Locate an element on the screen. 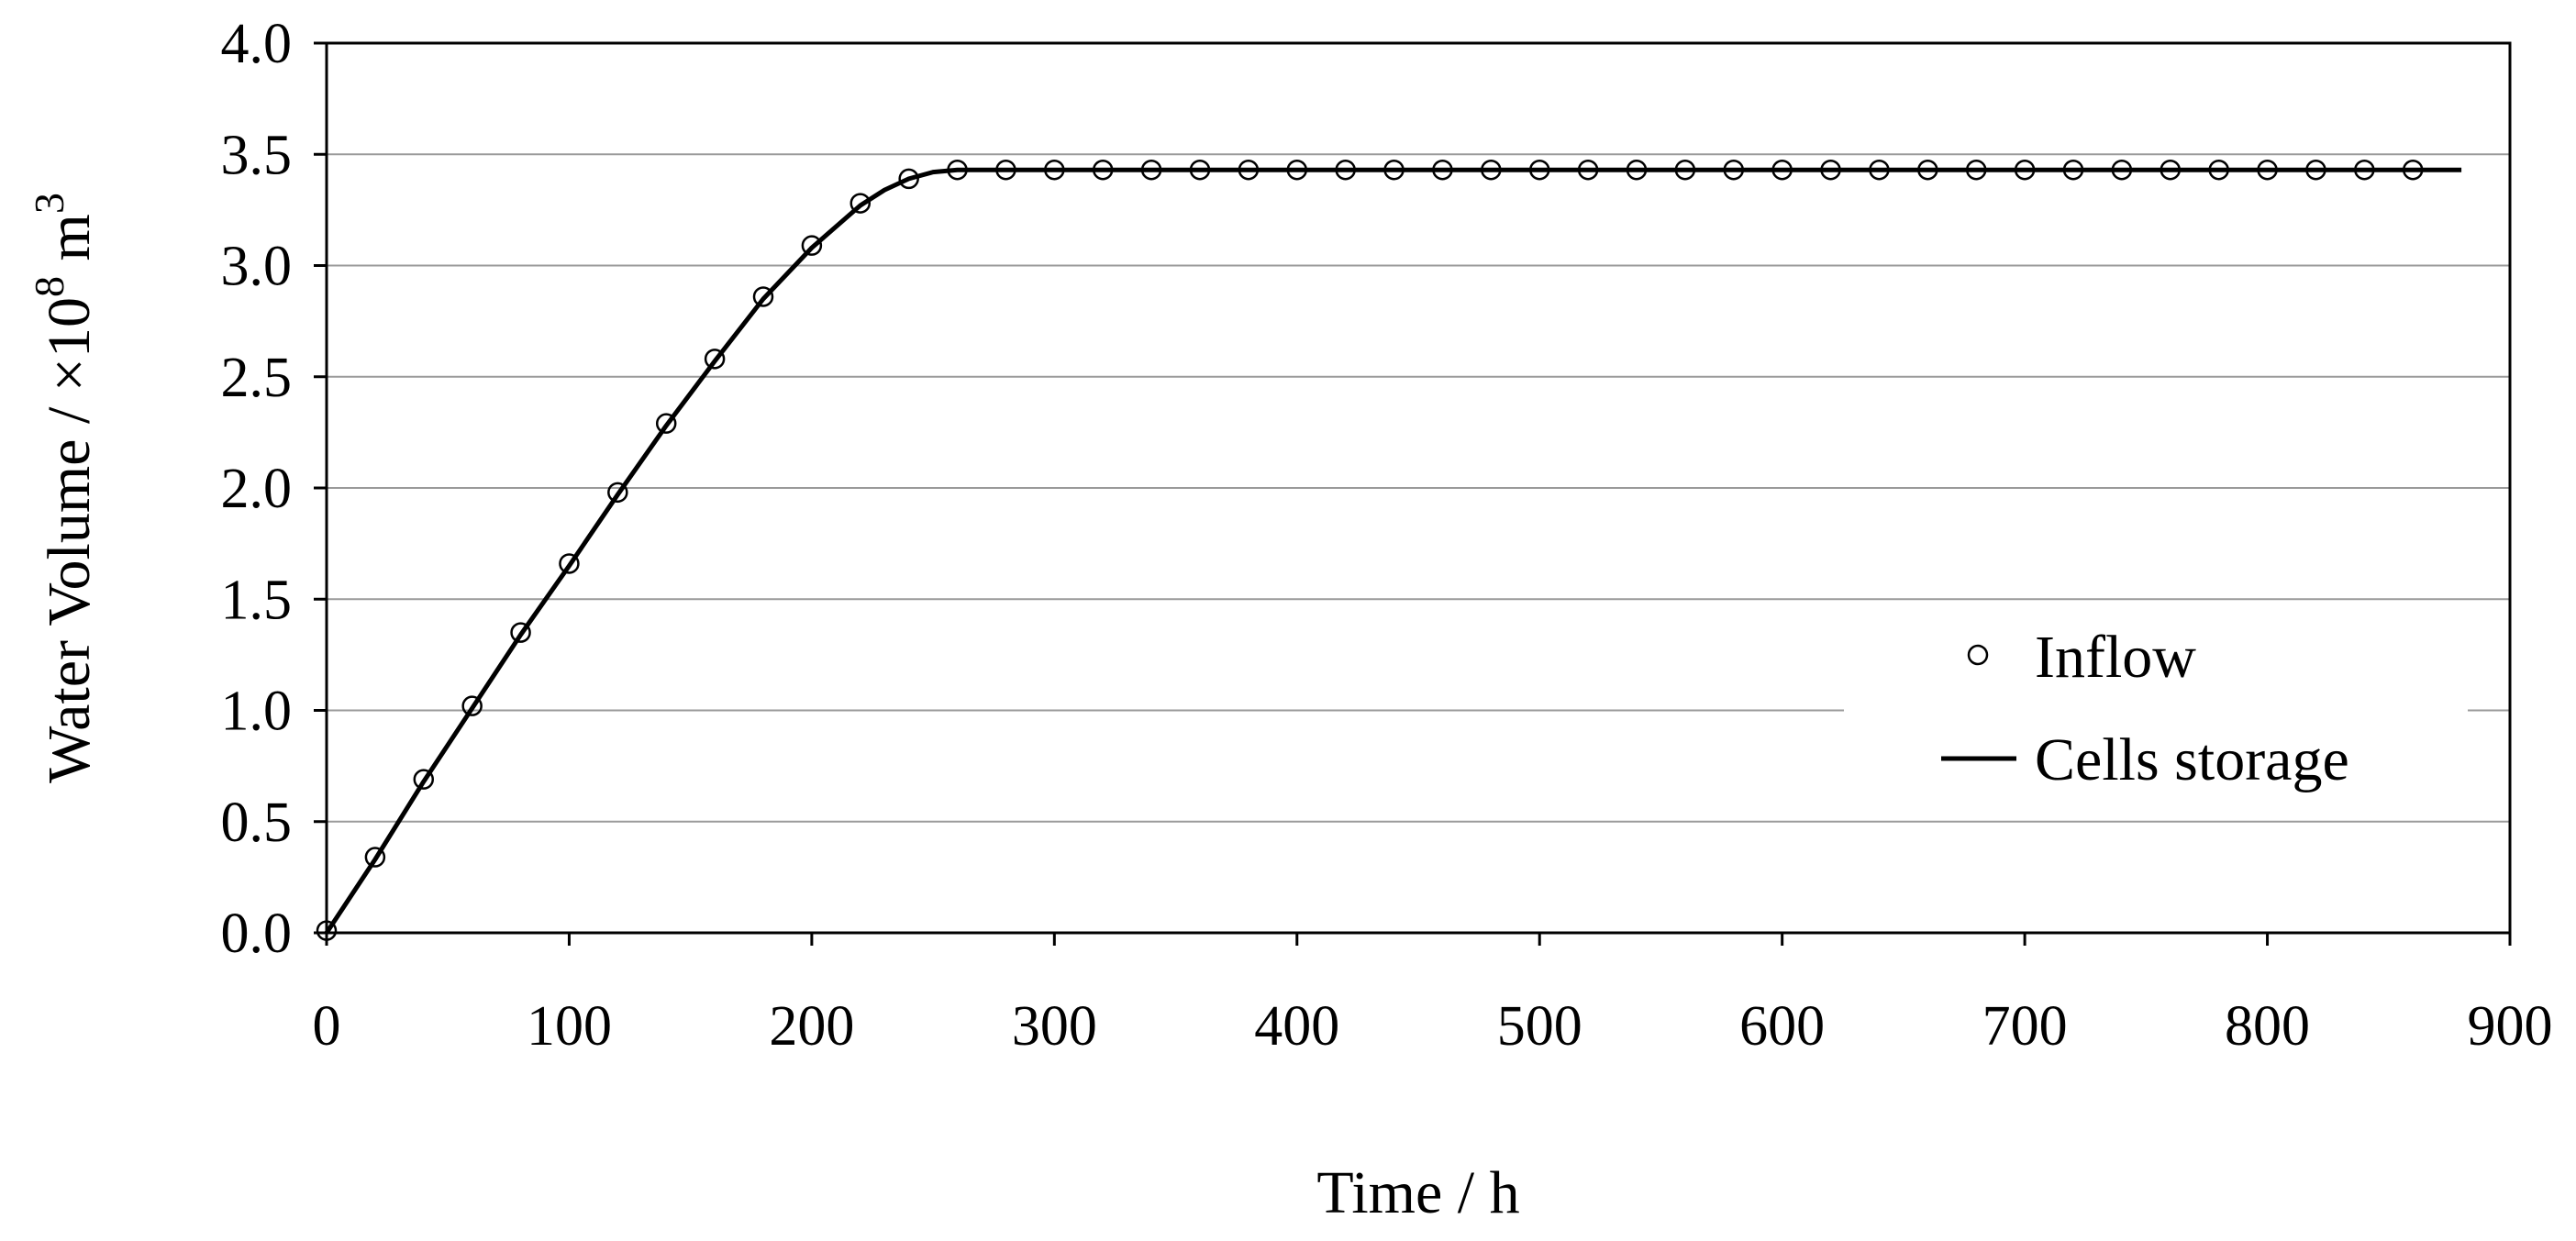 This screenshot has height=1241, width=2576. y-tick-label: 3.5 is located at coordinates (257, 155).